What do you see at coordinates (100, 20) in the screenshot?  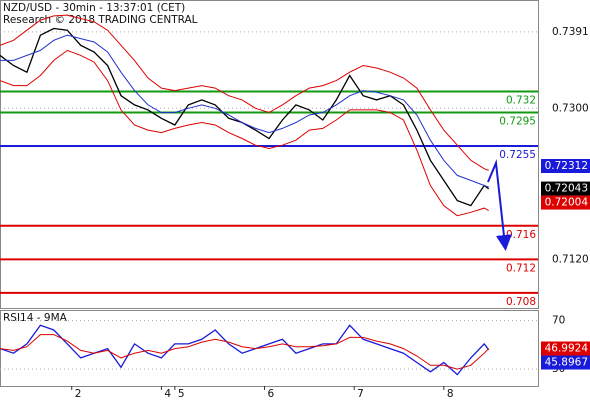 I see `chart-subtitle: Research © 2018 TRADING CENTRAL` at bounding box center [100, 20].